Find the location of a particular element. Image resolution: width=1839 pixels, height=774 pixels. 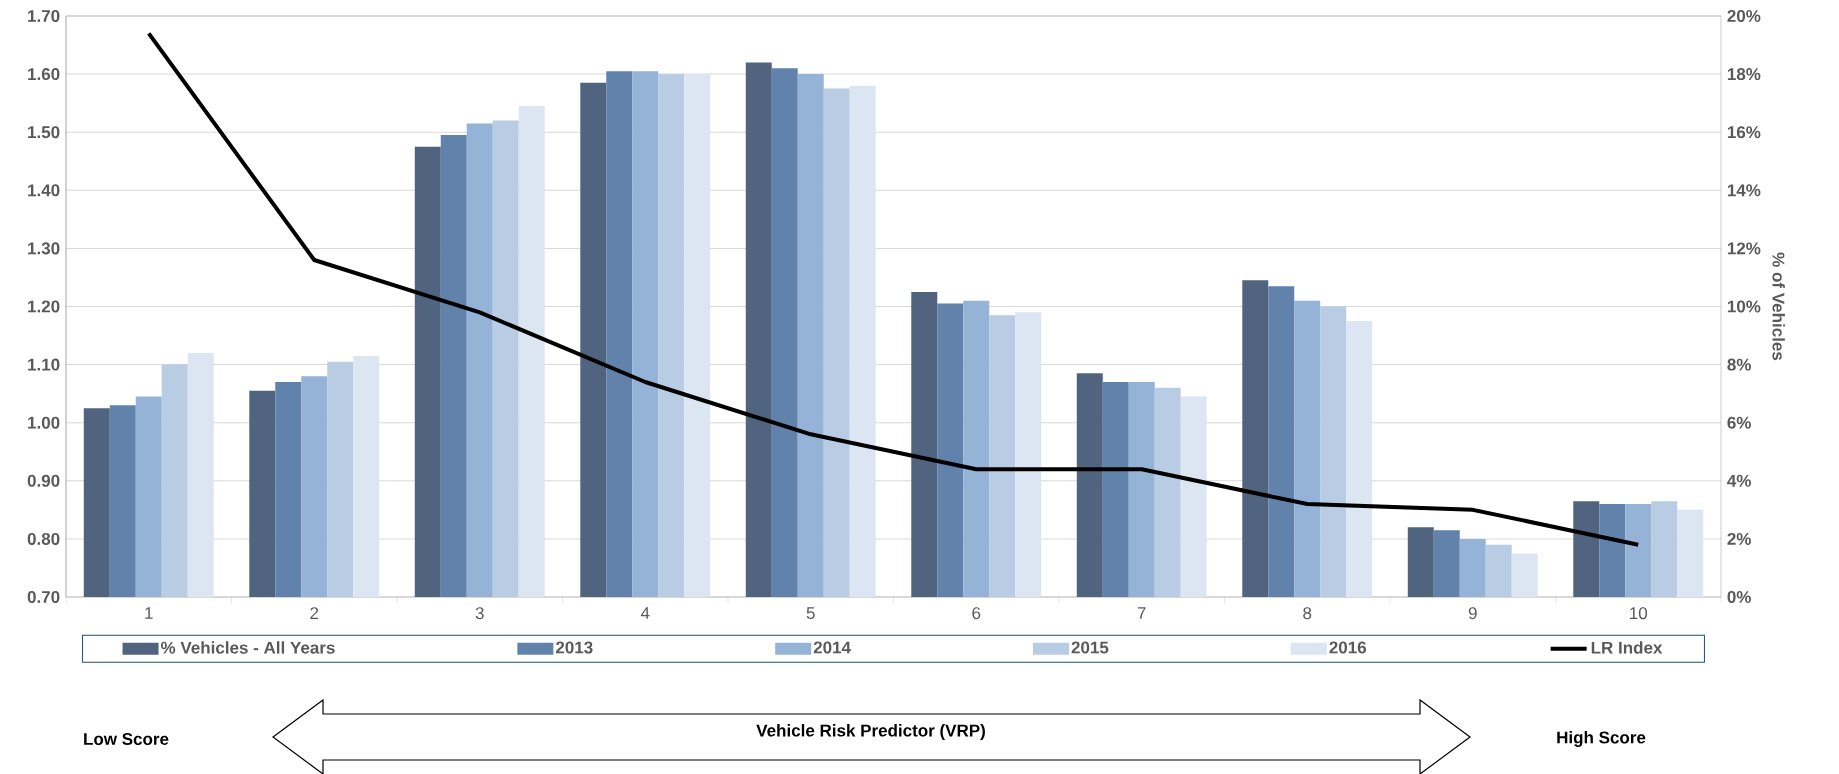

x-tick-label: 2 is located at coordinates (314, 613).